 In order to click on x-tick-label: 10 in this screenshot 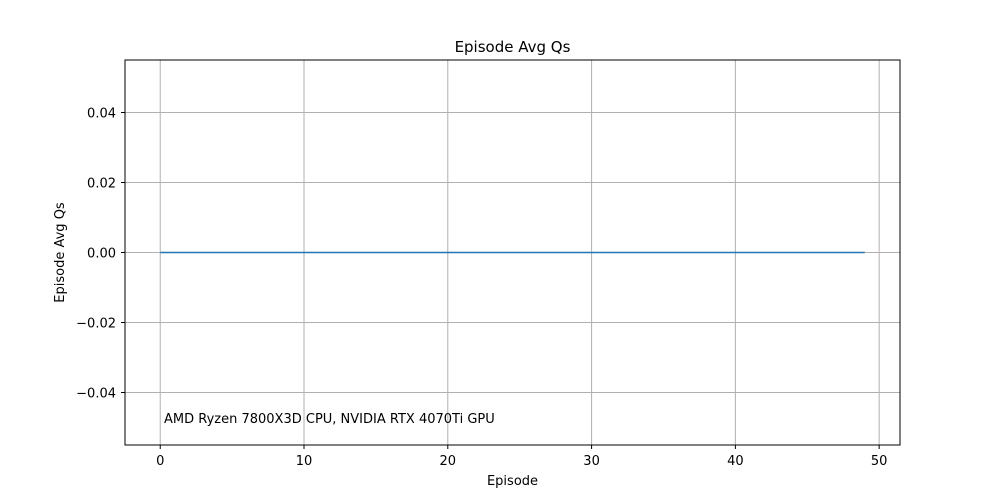, I will do `click(304, 461)`.